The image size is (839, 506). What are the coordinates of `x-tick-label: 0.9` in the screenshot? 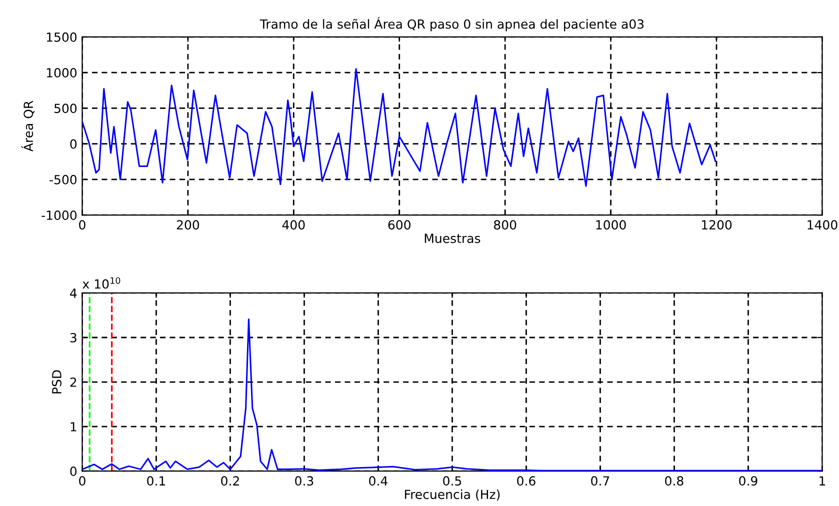 It's located at (748, 481).